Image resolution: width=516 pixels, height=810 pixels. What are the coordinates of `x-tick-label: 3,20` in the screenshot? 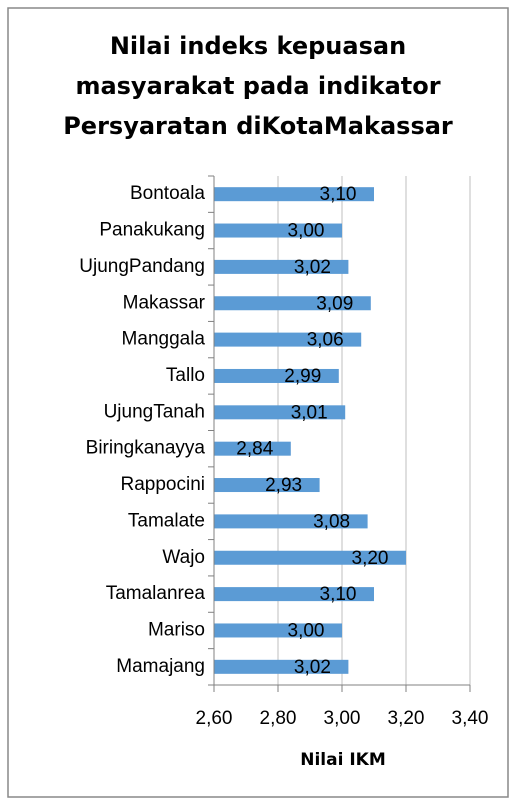 It's located at (406, 718).